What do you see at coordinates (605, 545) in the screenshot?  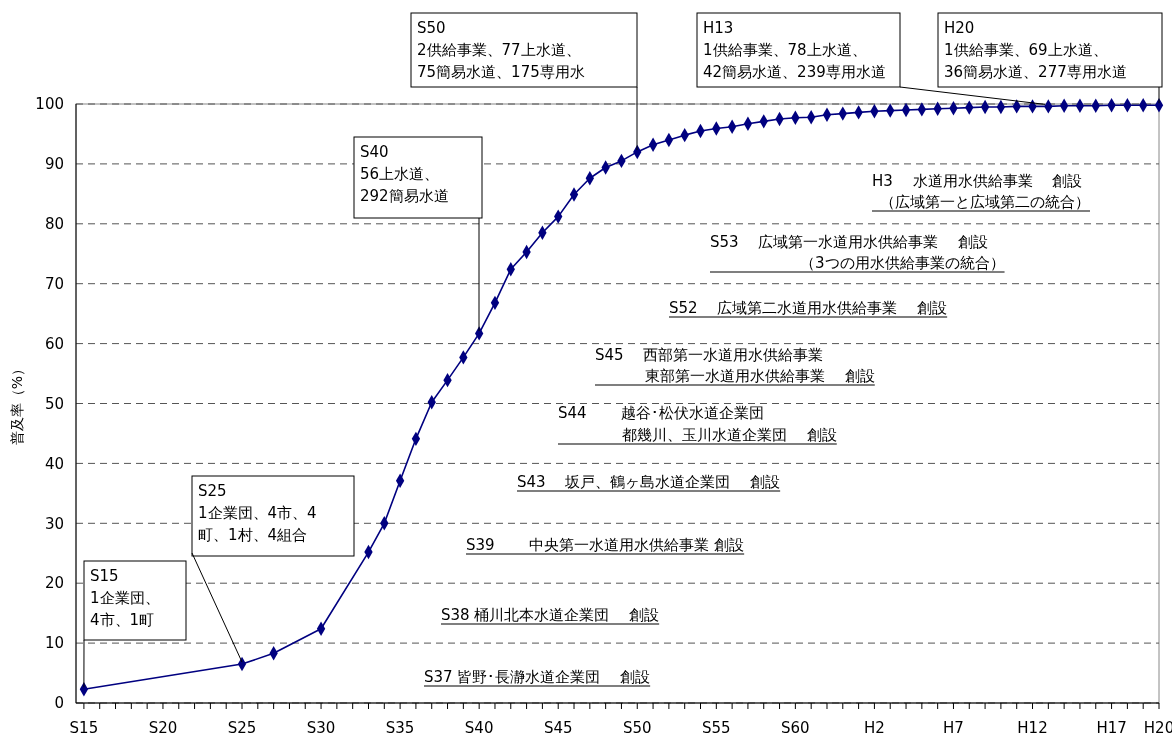 I see `annotation: S39 中央第一水道用水供給事業 創設` at bounding box center [605, 545].